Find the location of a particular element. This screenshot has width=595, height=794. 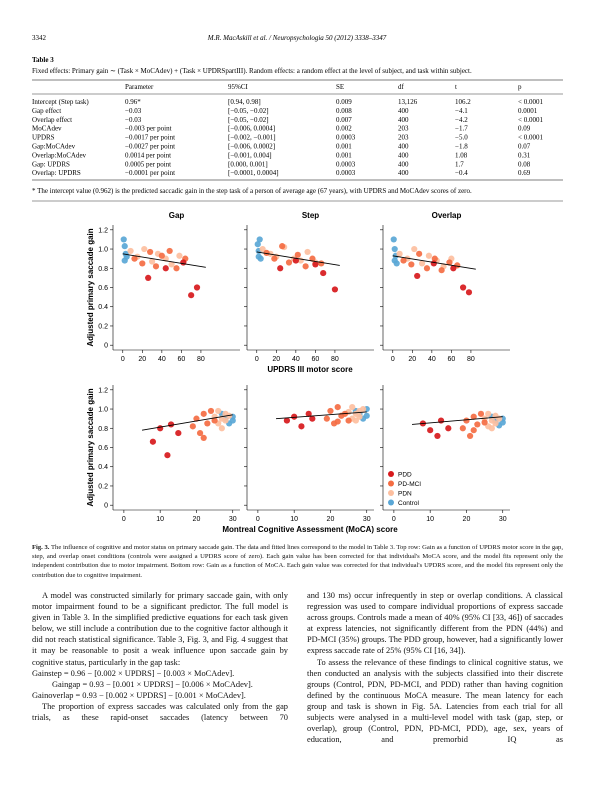

fit-line is located at coordinates (321, 415).